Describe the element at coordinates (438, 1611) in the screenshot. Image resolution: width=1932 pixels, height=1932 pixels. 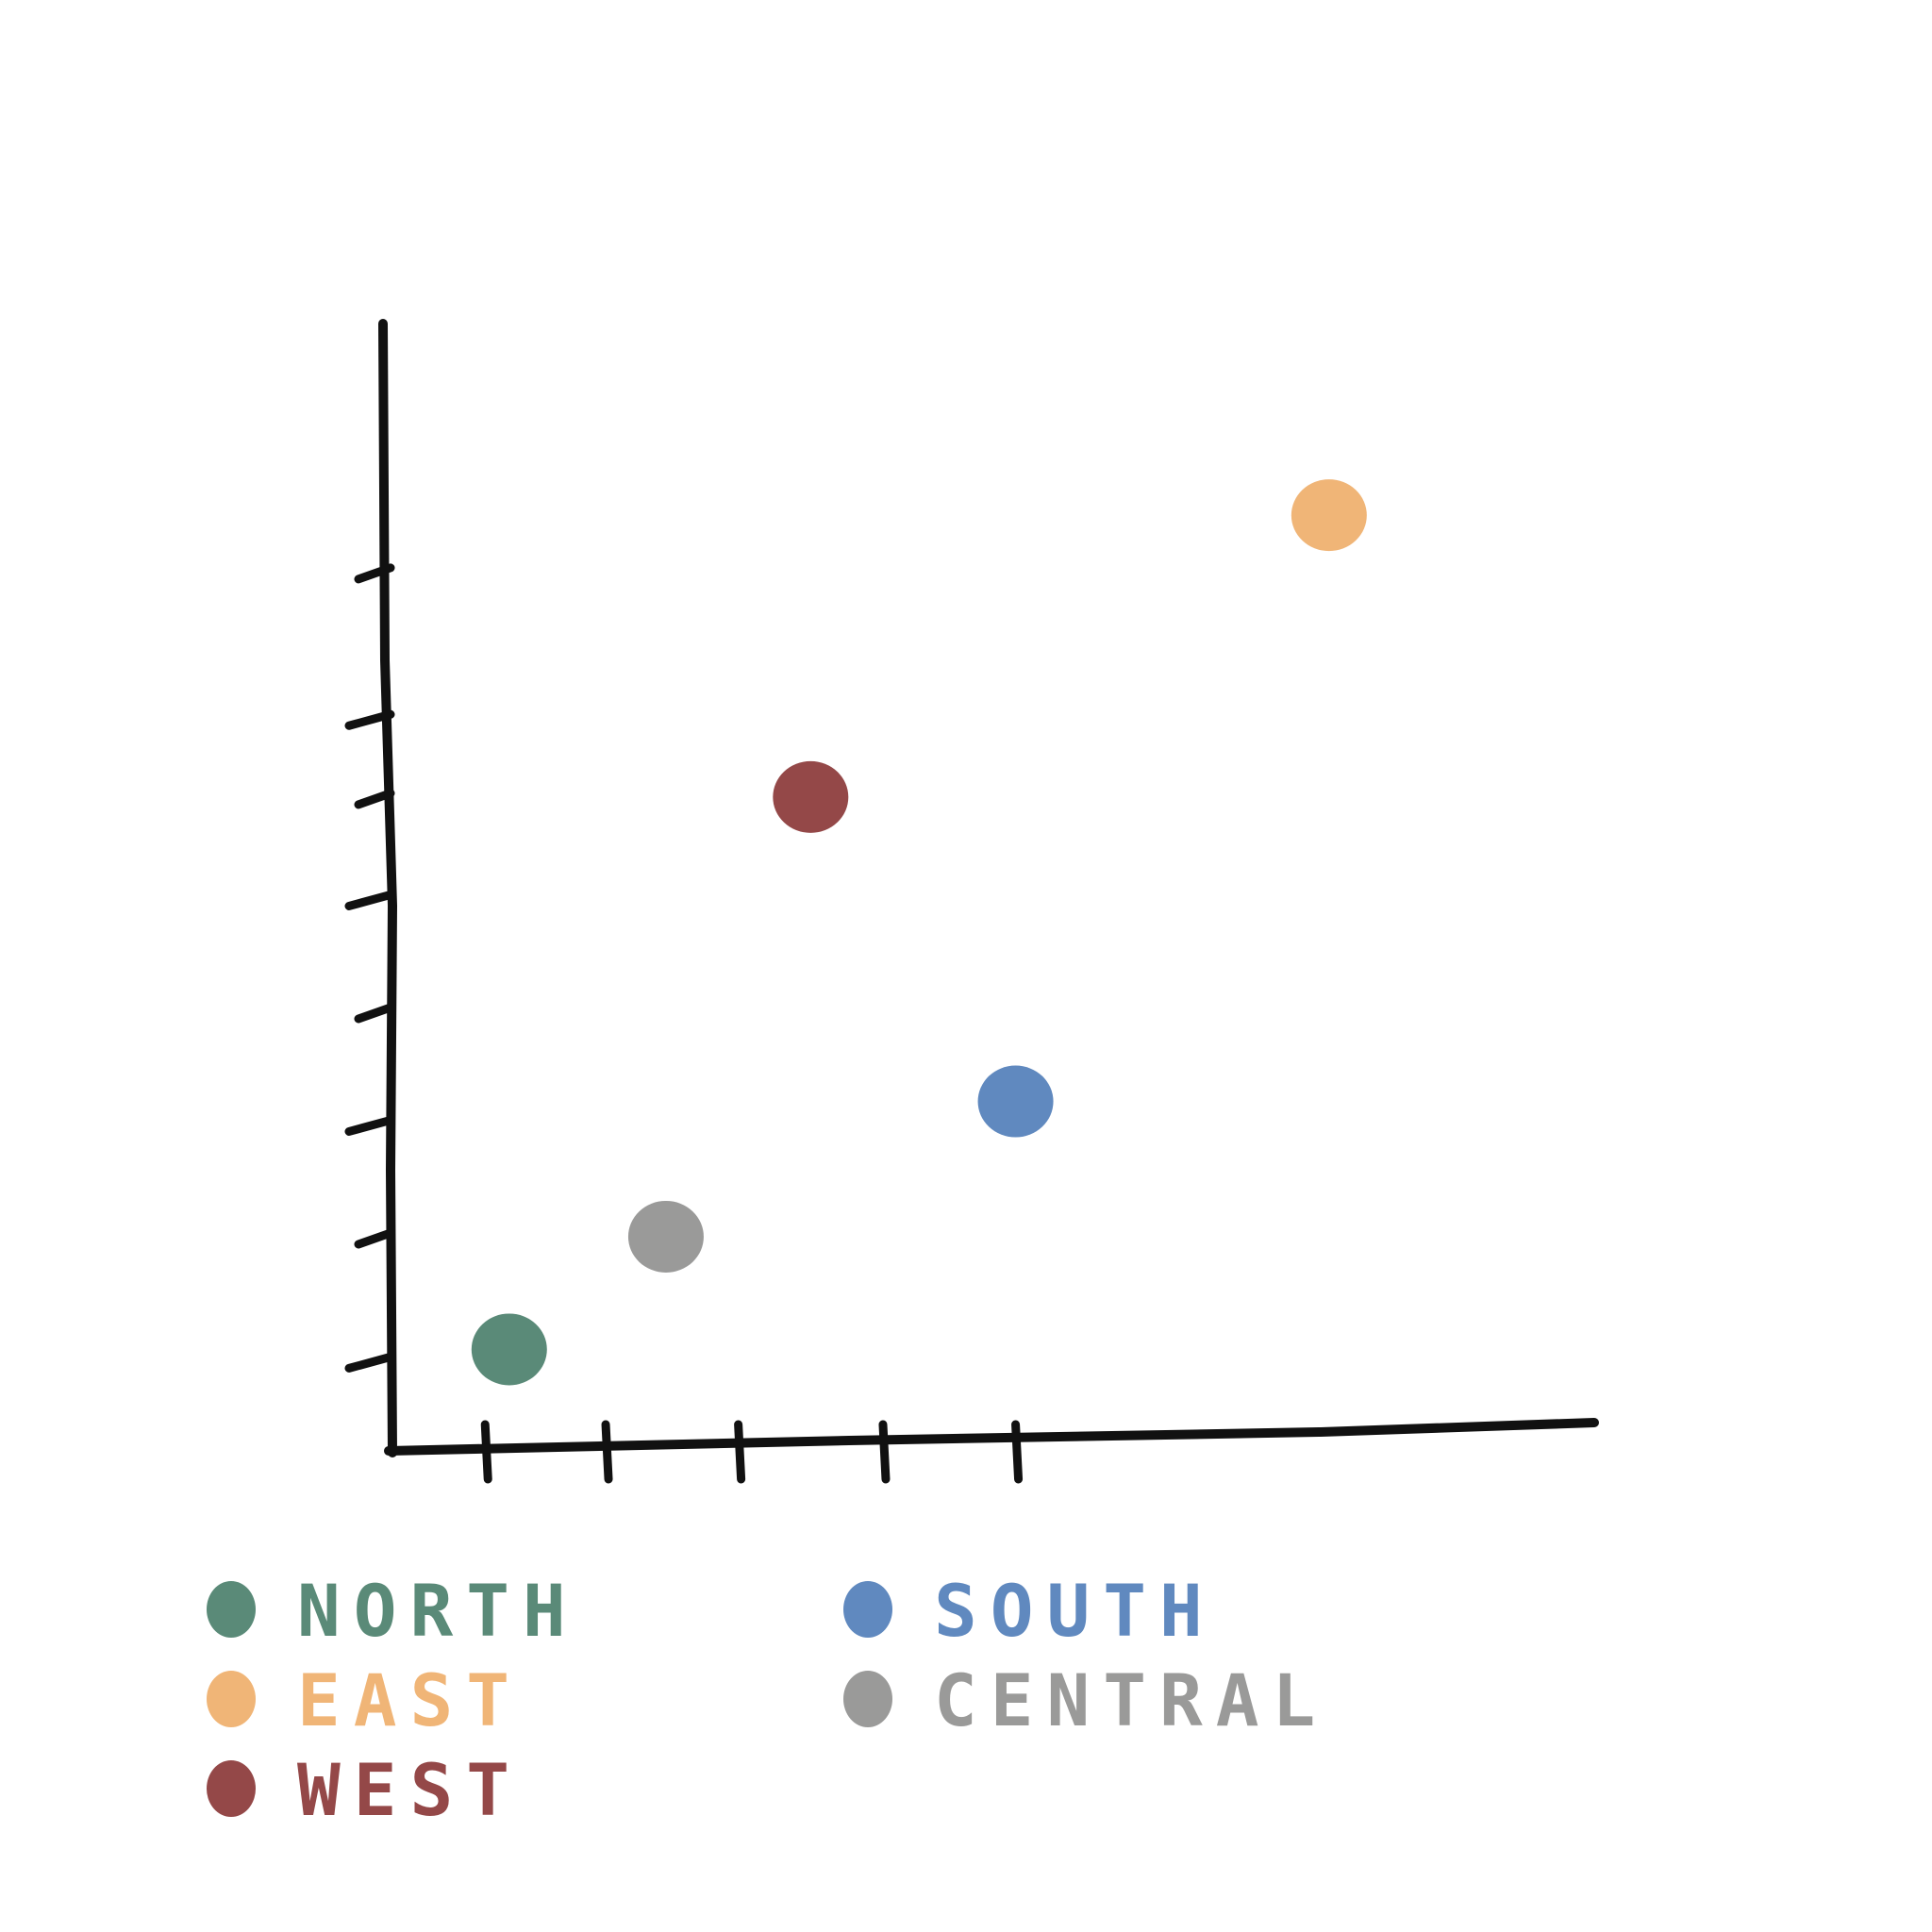
I see `legend-label-north: NORTH` at that location.